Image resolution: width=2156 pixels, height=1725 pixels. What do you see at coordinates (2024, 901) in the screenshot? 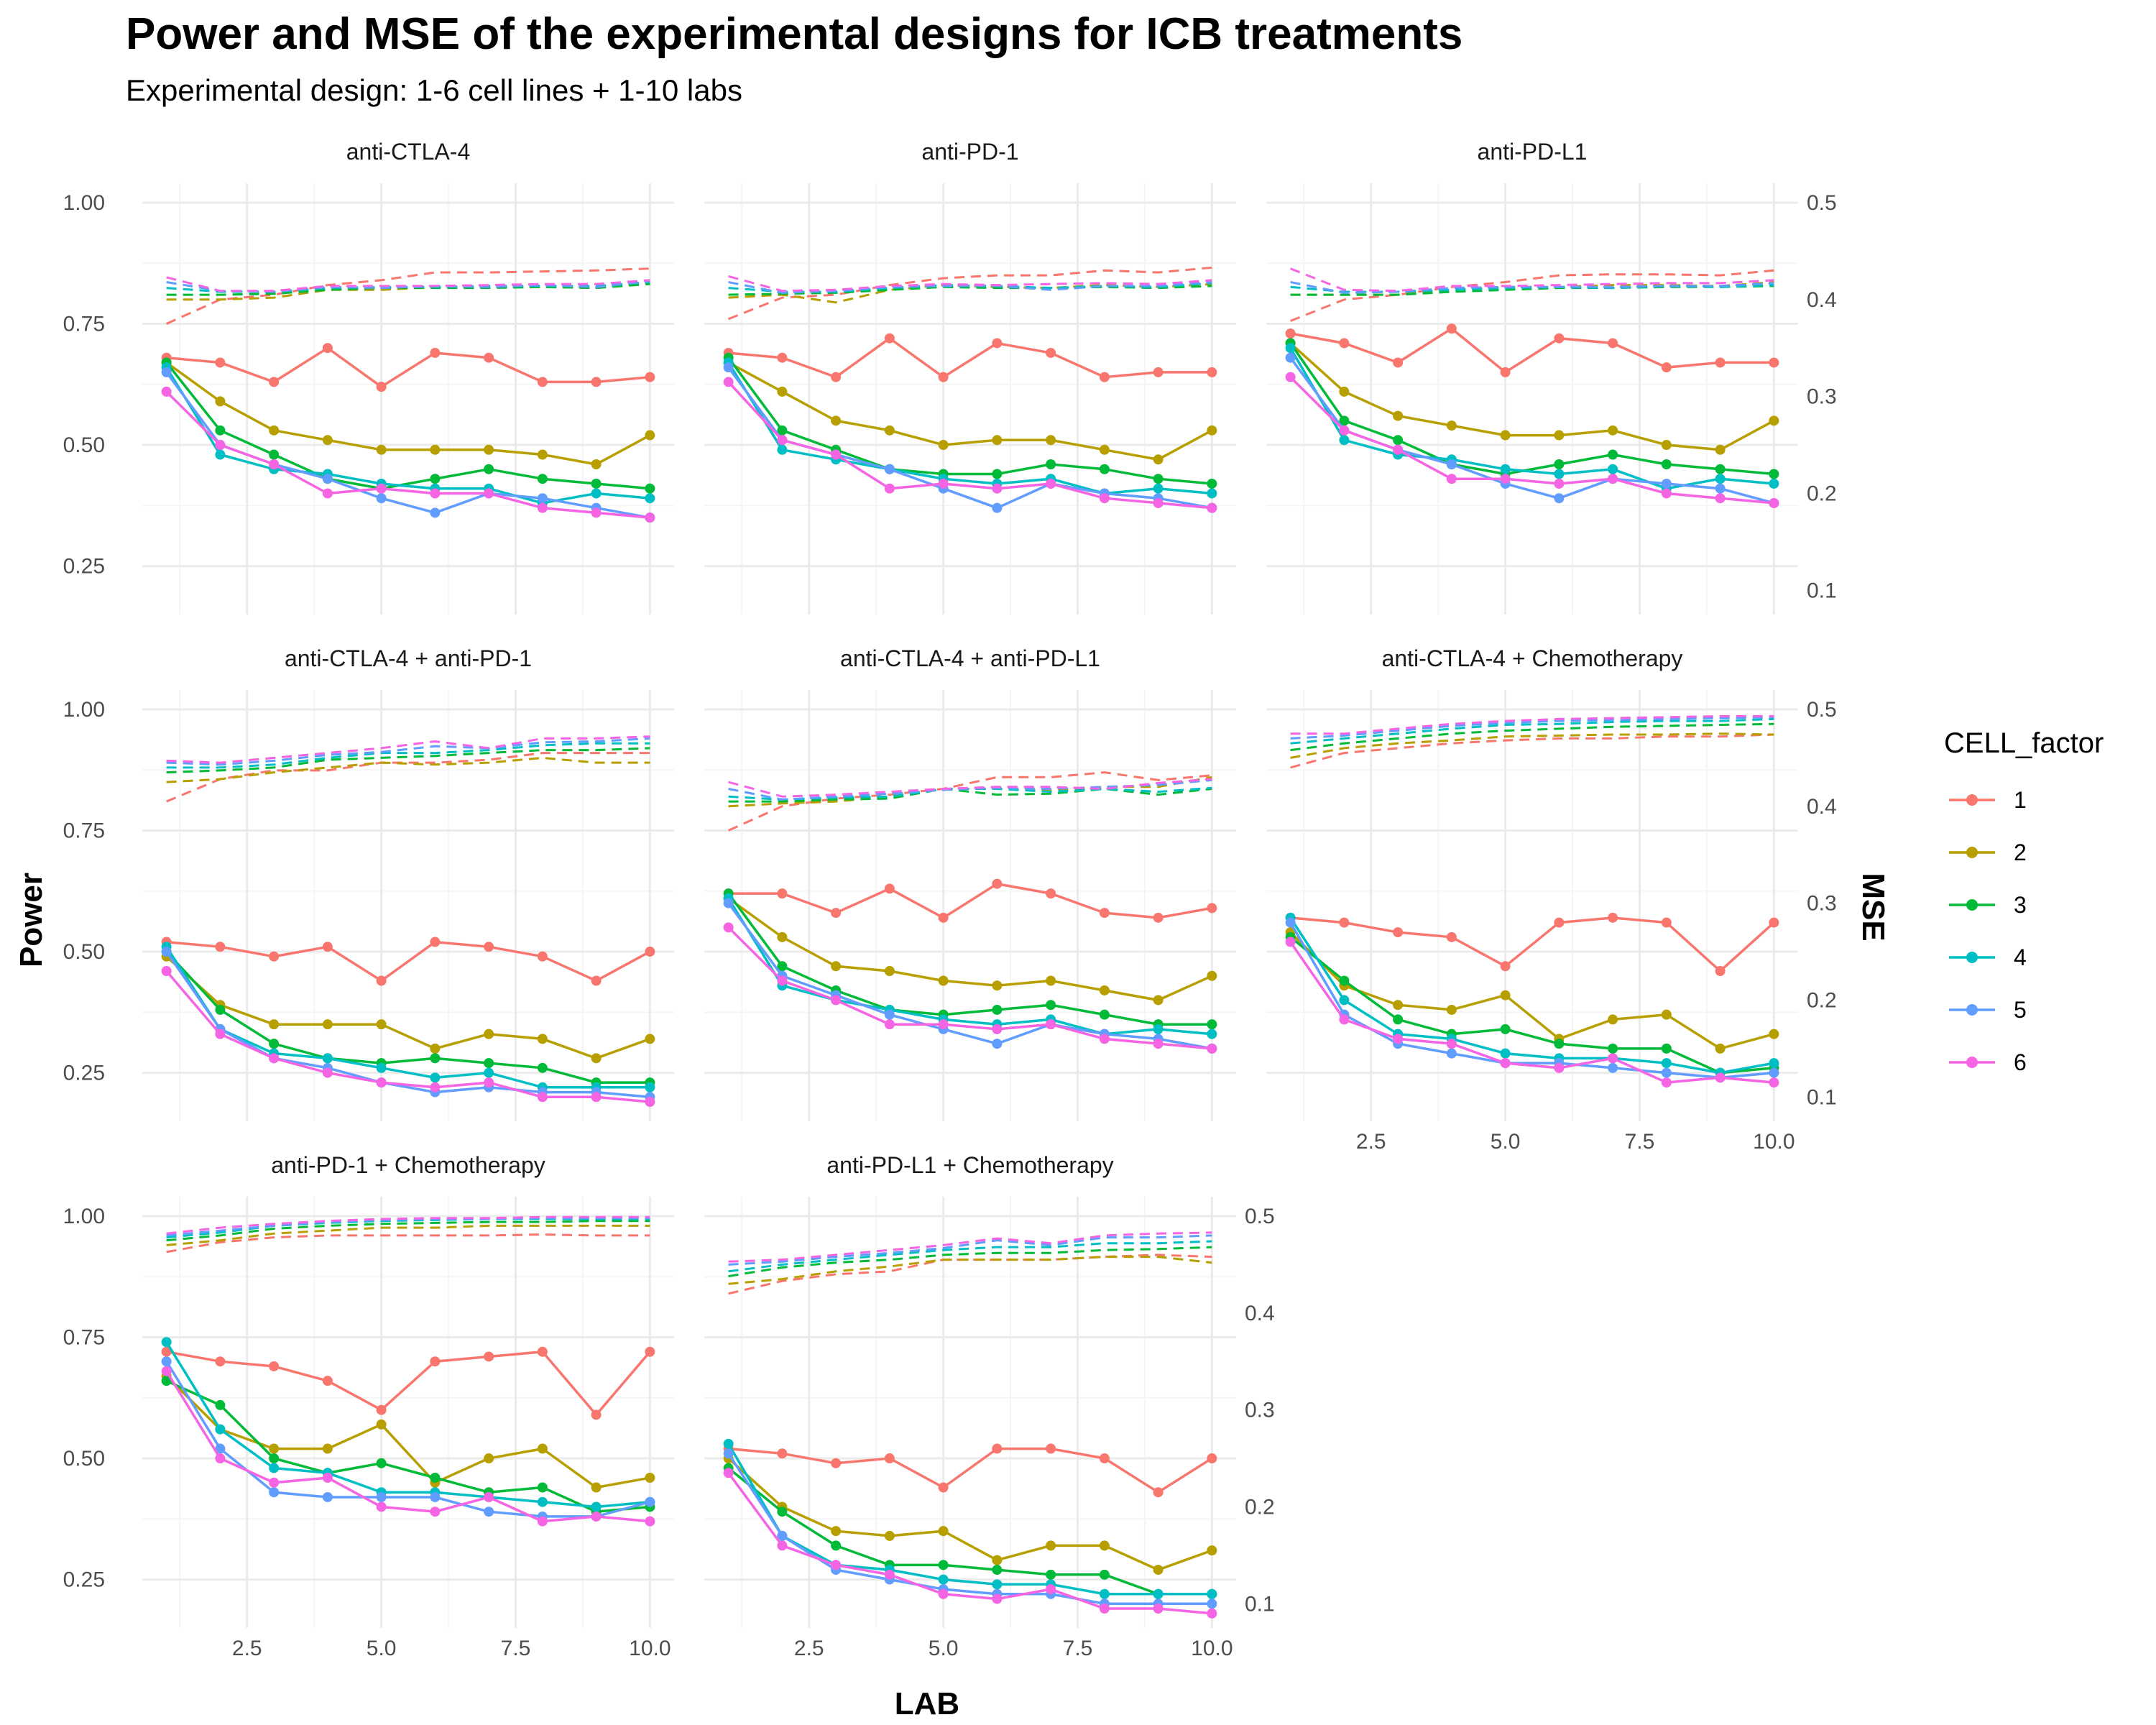
I see `legend: CELL_factor 1 2 3 4 5 6` at bounding box center [2024, 901].